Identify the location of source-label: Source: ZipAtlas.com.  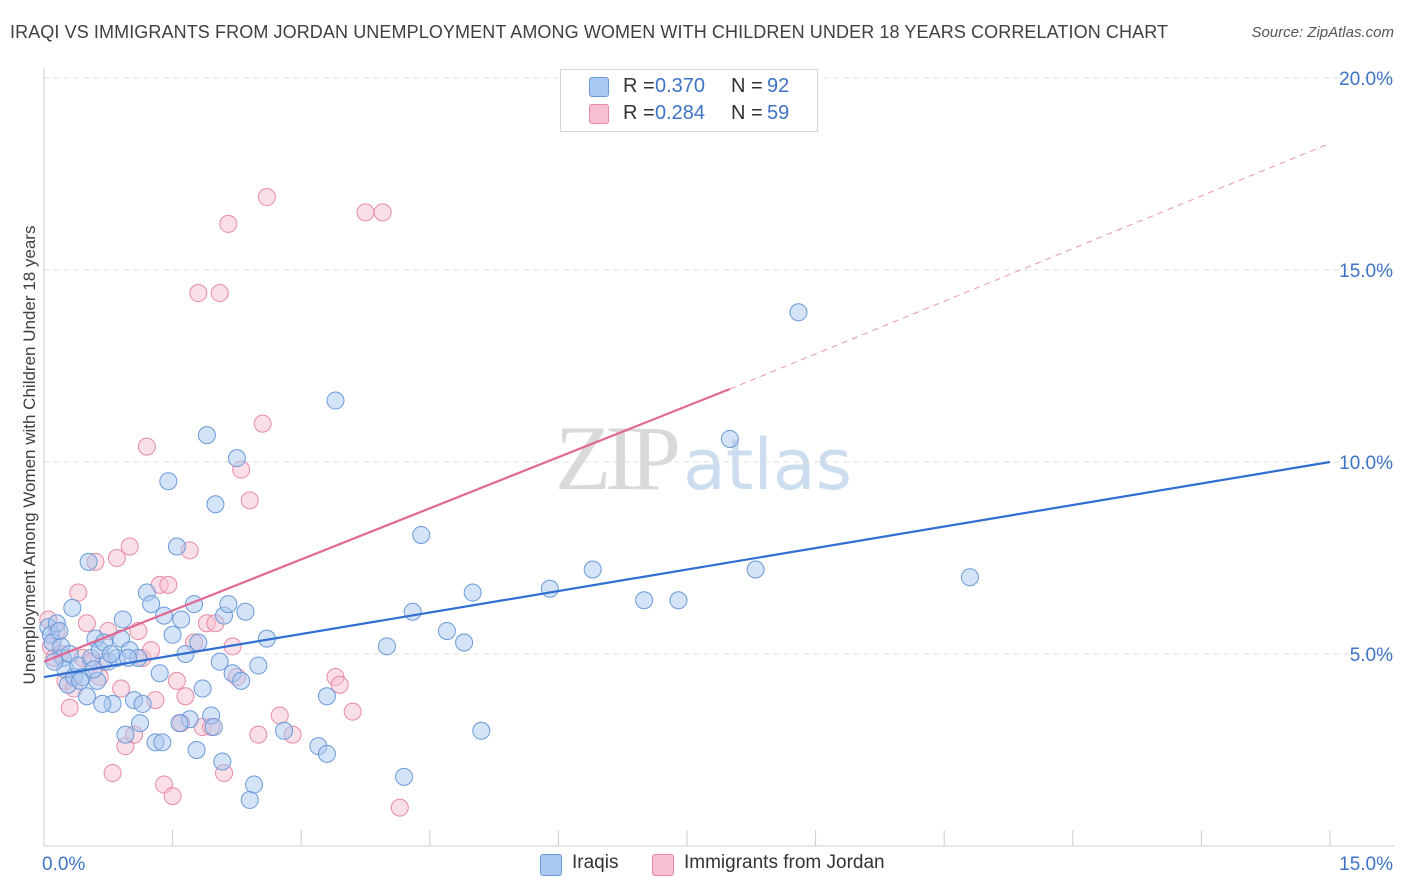
(1322, 32).